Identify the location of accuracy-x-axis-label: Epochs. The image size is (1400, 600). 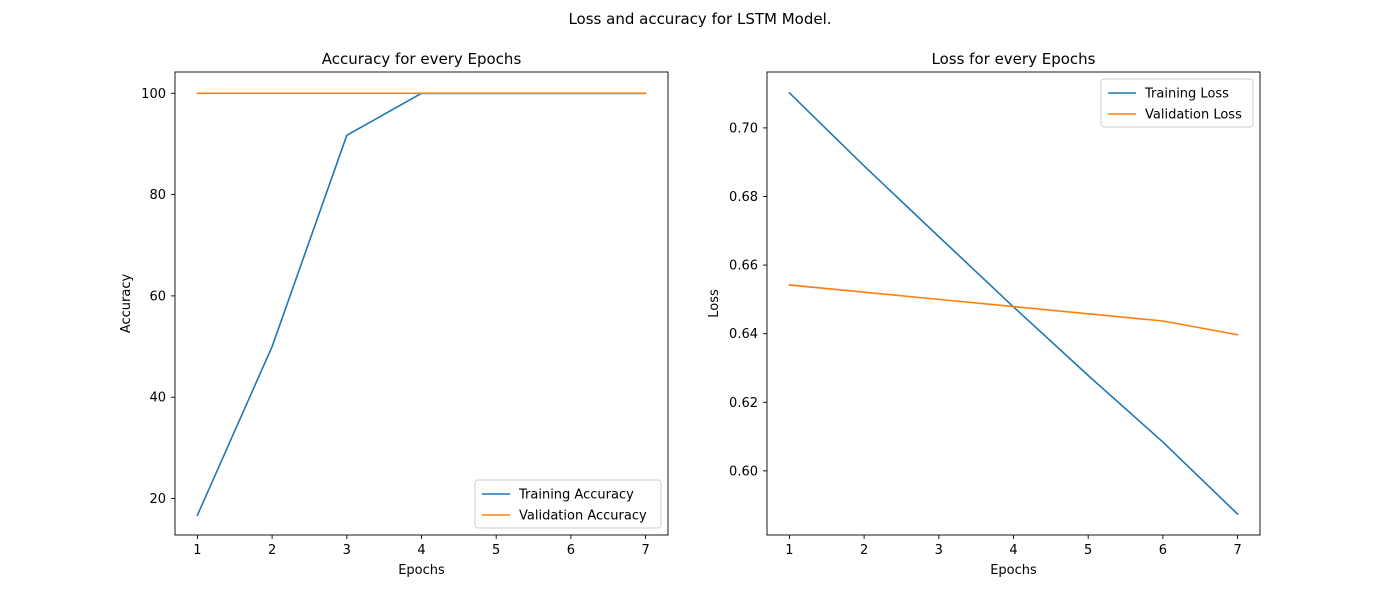
(421, 570).